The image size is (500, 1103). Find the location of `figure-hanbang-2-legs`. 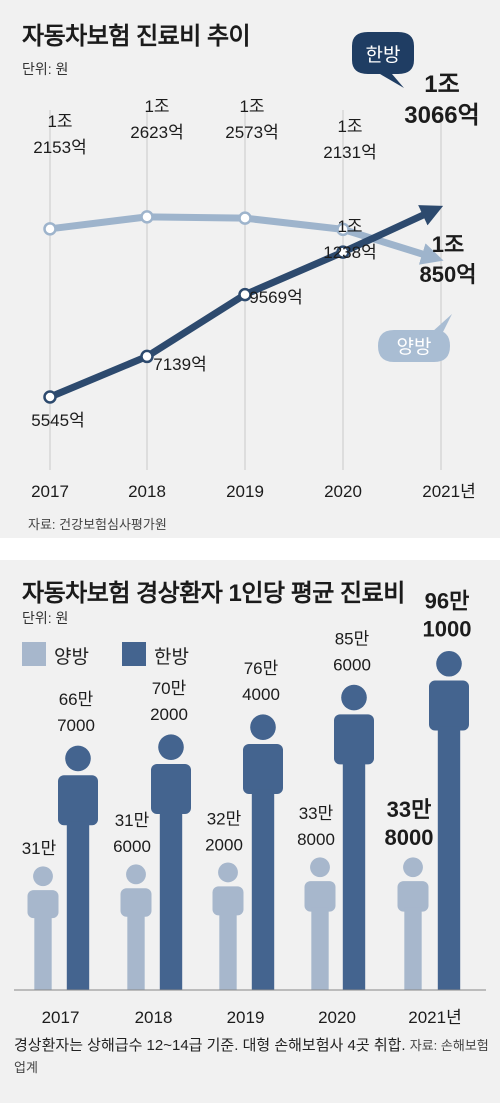

figure-hanbang-2-legs is located at coordinates (263, 889).